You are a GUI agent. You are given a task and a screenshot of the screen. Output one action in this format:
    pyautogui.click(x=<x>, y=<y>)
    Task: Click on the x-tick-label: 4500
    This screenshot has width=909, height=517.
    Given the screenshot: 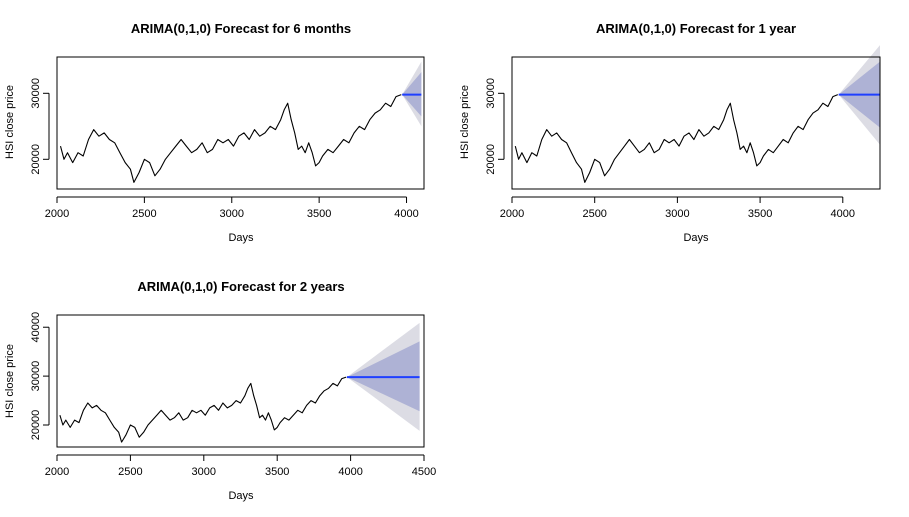 What is the action you would take?
    pyautogui.click(x=424, y=472)
    